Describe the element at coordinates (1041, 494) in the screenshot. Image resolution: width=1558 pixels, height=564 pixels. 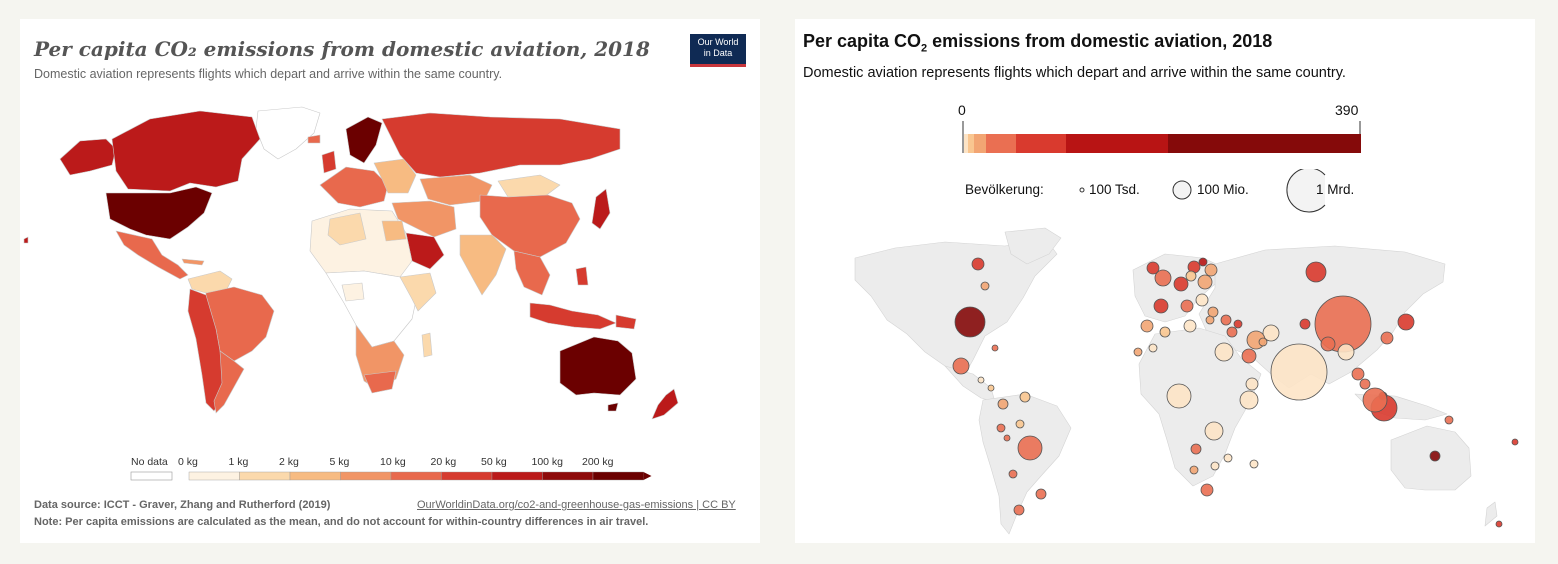
I see `bubble-uruguay` at that location.